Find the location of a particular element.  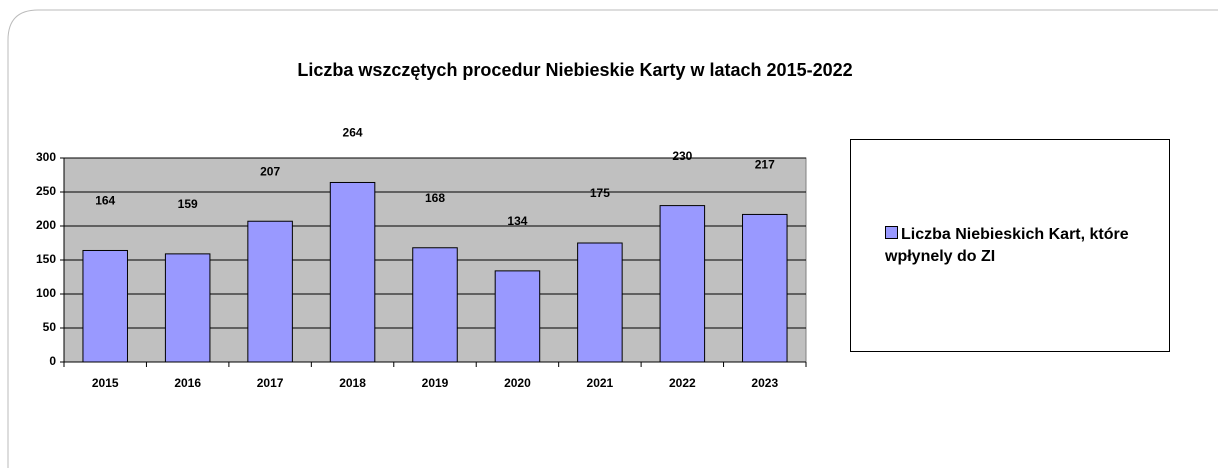

y-tick-label: 200 is located at coordinates (46, 225).